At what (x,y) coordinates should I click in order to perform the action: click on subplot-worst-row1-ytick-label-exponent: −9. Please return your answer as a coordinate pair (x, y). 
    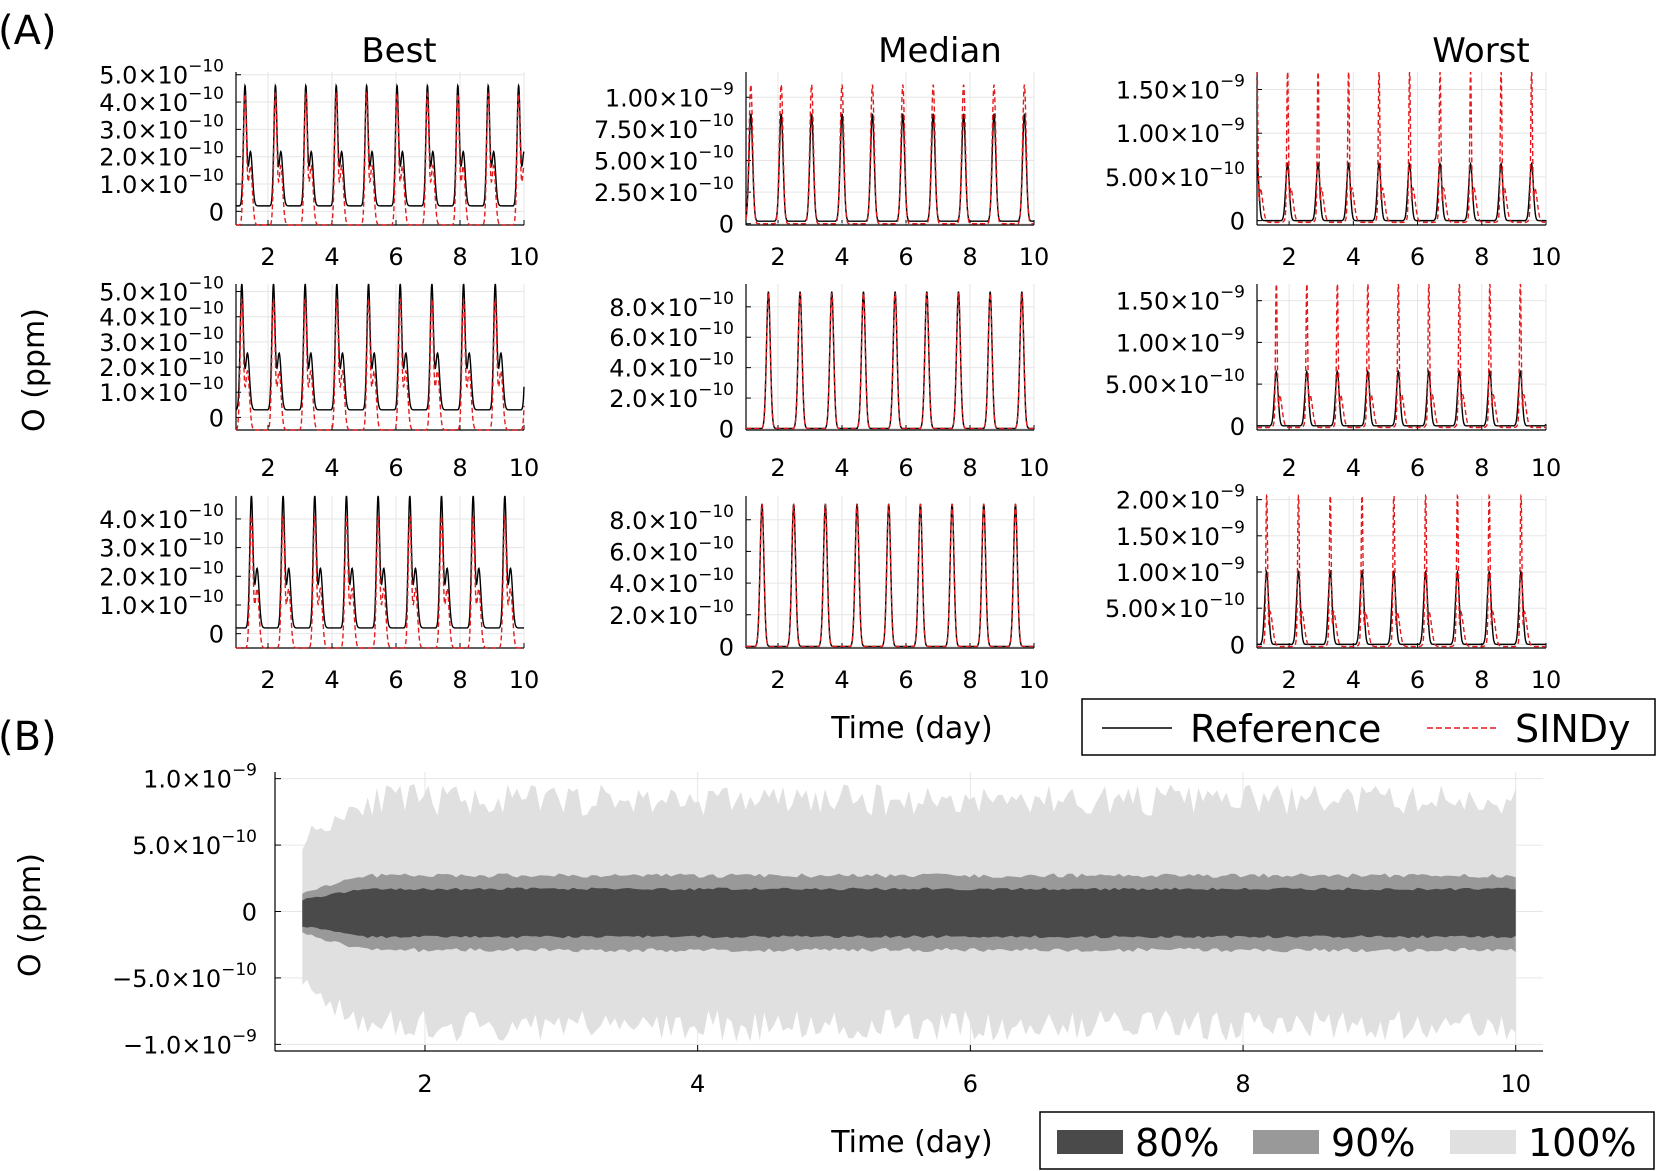
    Looking at the image, I should click on (1232, 81).